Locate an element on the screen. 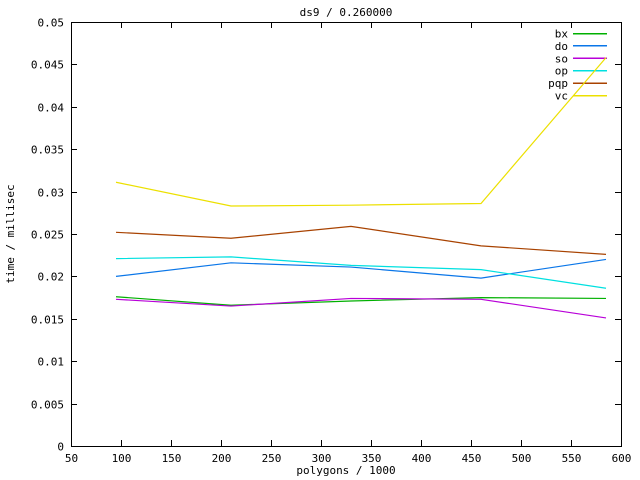  series-line-bx is located at coordinates (361, 301).